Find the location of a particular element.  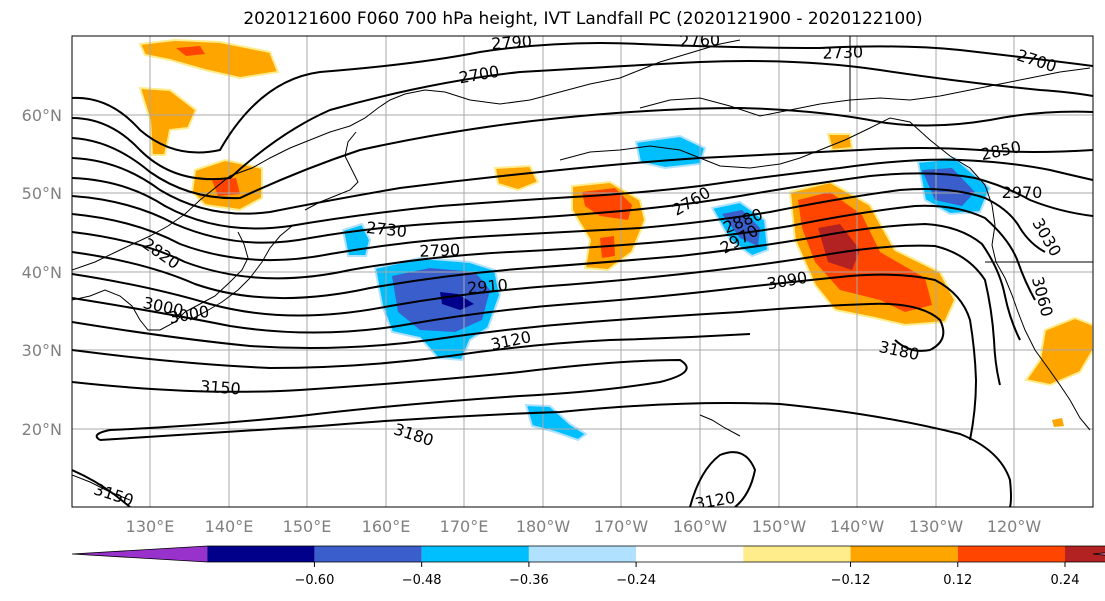

longitude-label: 130°W is located at coordinates (936, 526).